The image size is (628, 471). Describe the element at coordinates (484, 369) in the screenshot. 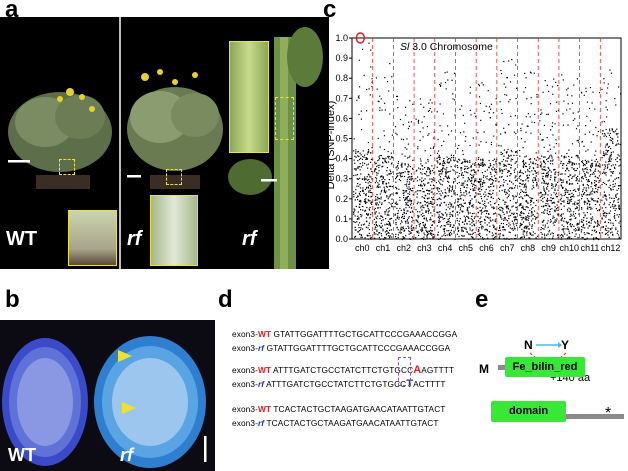

I see `m-label: M` at that location.